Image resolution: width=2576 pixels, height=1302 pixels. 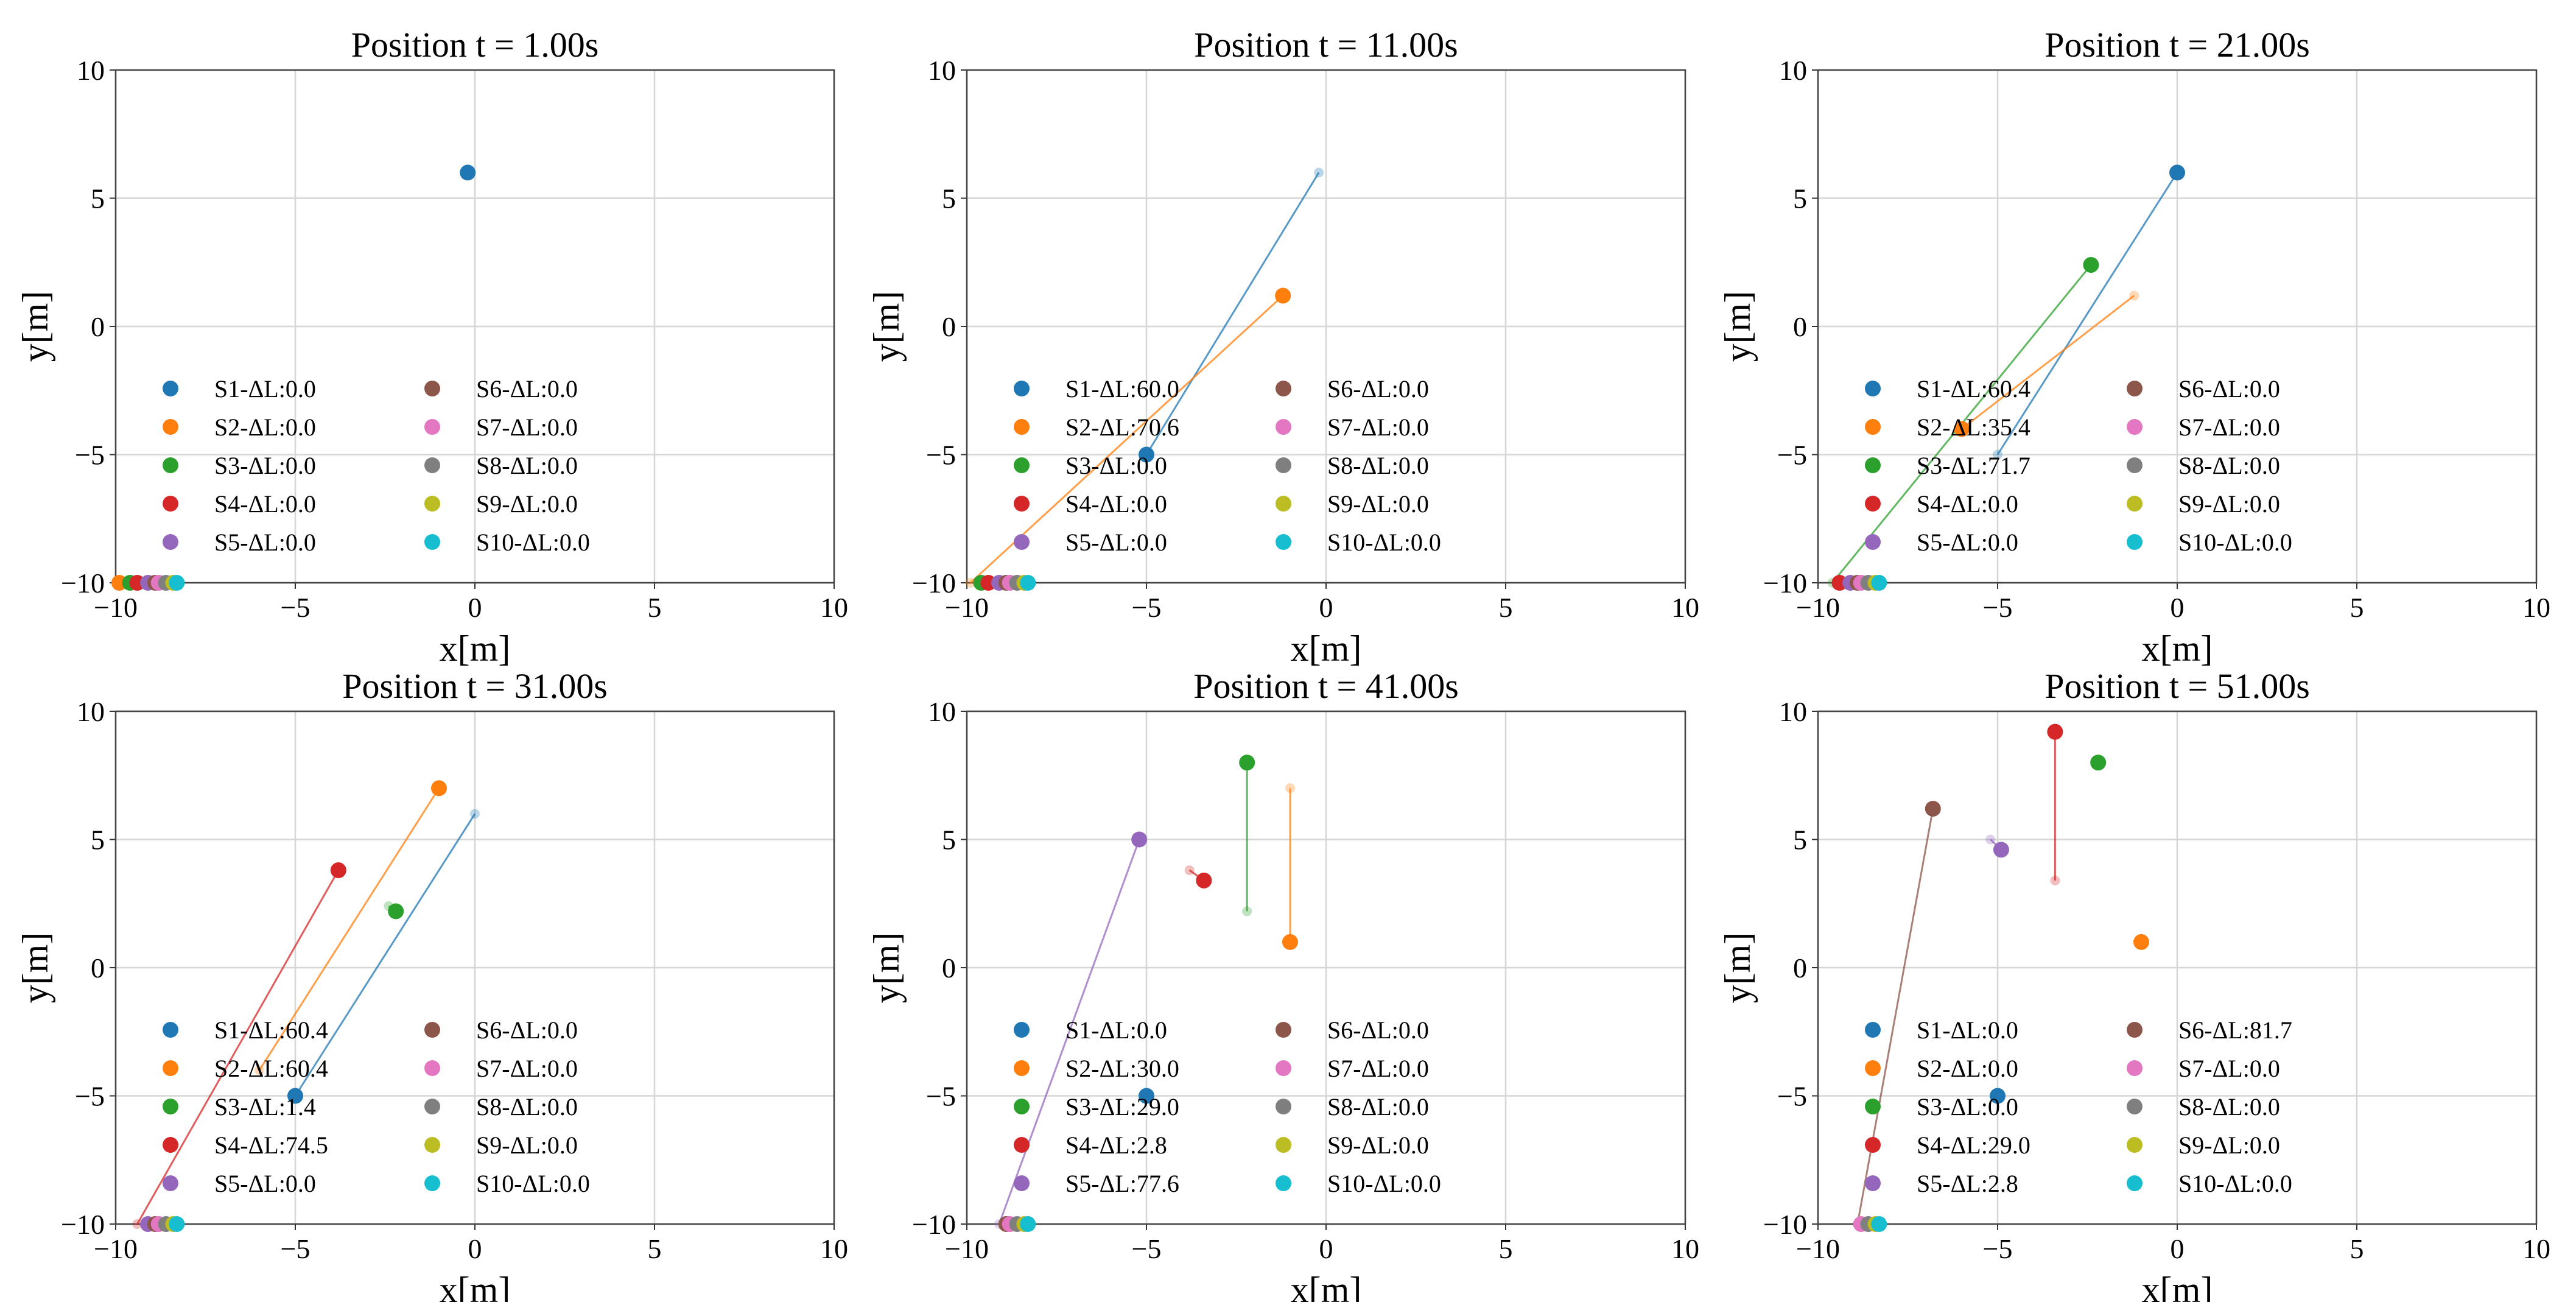 I want to click on legend-label-s1: S1-ΔL:60.0, so click(x=1122, y=389).